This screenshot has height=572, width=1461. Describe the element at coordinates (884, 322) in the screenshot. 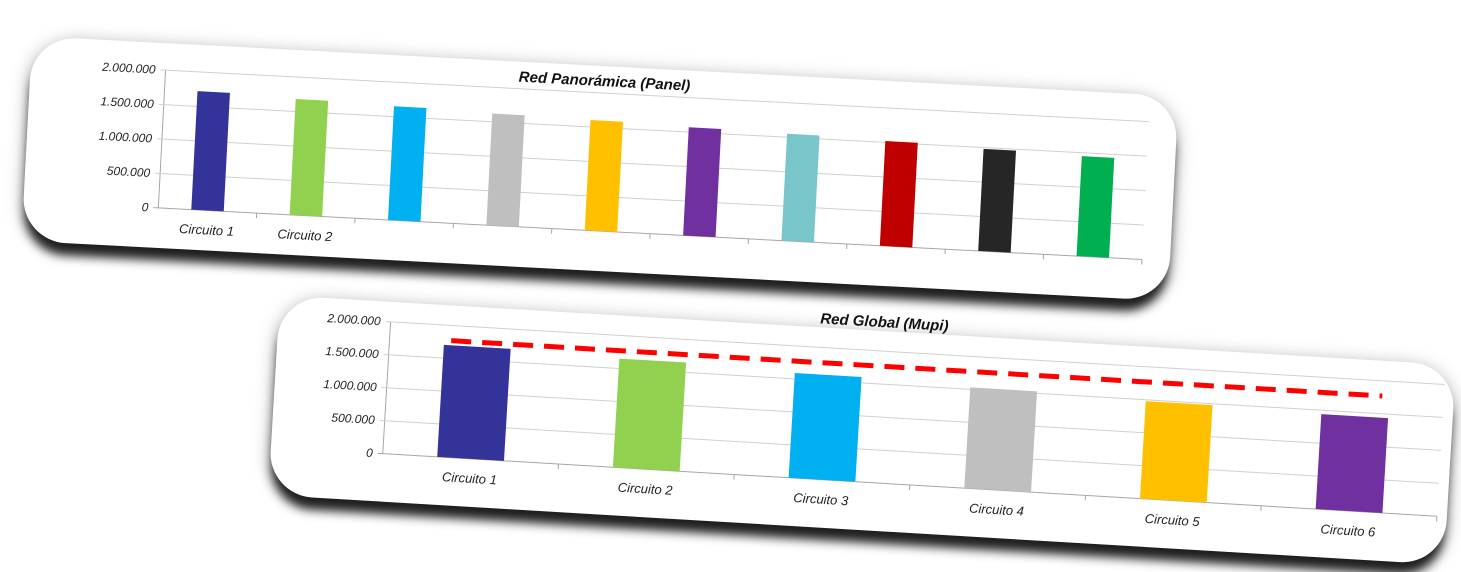

I see `chart-title-mupi: Red Global (Mupi)` at that location.